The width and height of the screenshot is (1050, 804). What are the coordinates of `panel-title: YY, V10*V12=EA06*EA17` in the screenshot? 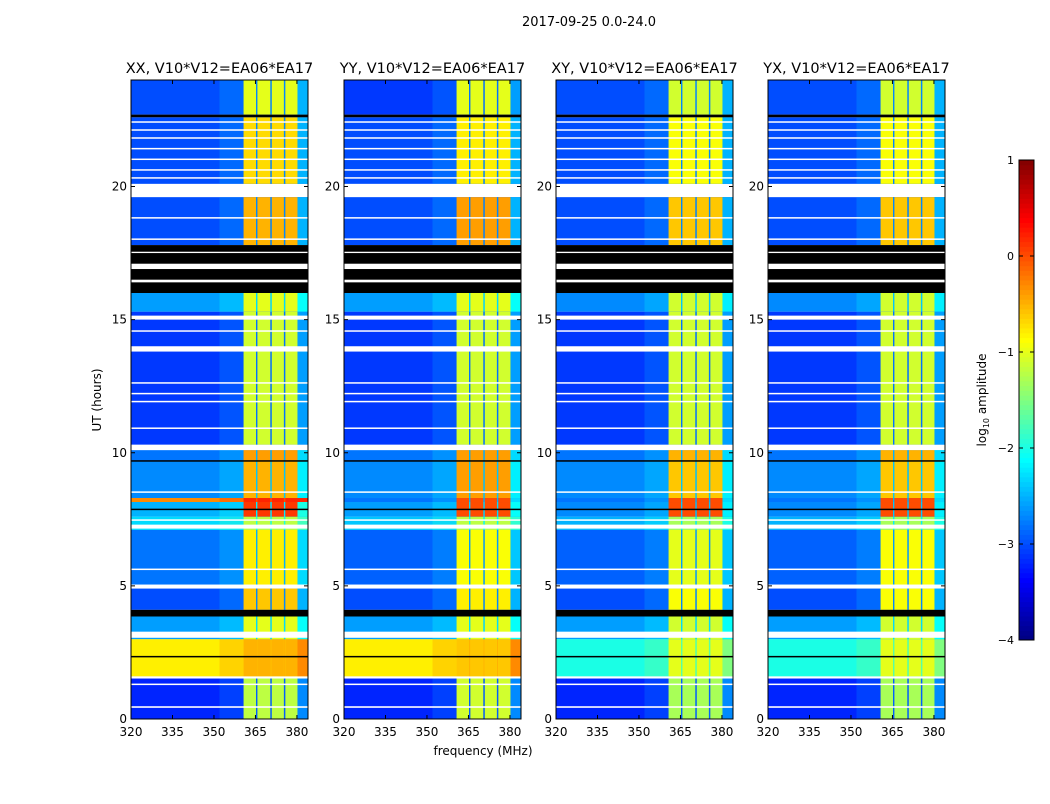 It's located at (432, 69).